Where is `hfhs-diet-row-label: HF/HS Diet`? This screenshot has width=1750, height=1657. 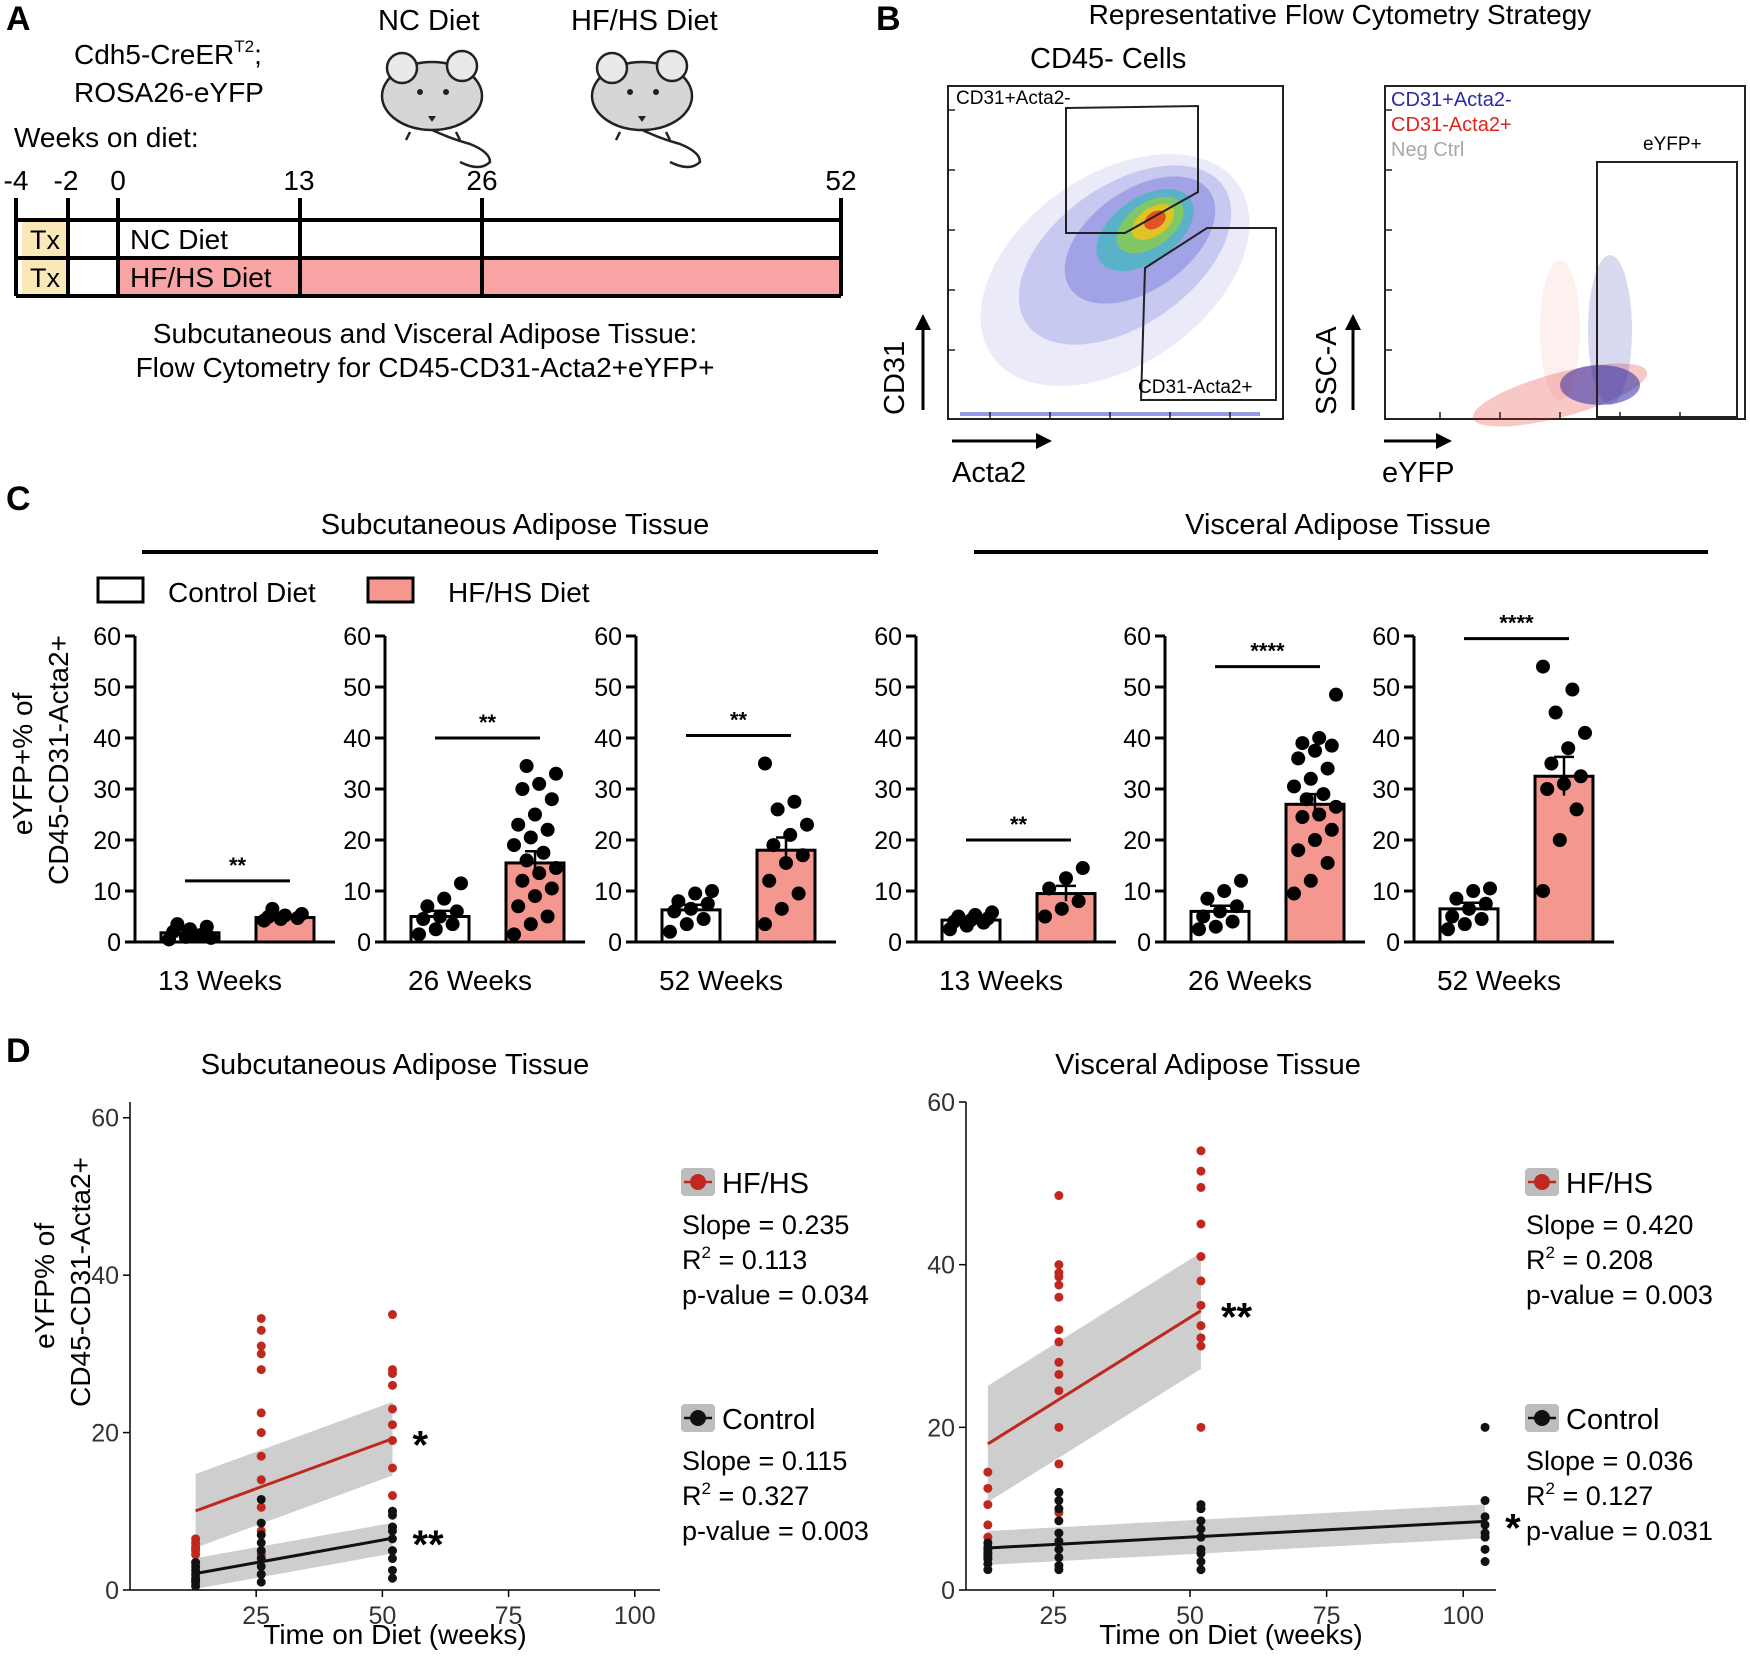
hfhs-diet-row-label: HF/HS Diet is located at coordinates (201, 277).